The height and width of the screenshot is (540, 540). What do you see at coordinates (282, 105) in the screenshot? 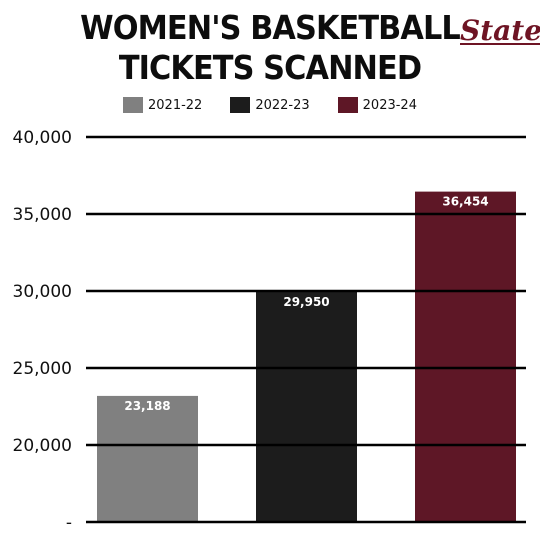
I see `legend-label: 2022-23` at bounding box center [282, 105].